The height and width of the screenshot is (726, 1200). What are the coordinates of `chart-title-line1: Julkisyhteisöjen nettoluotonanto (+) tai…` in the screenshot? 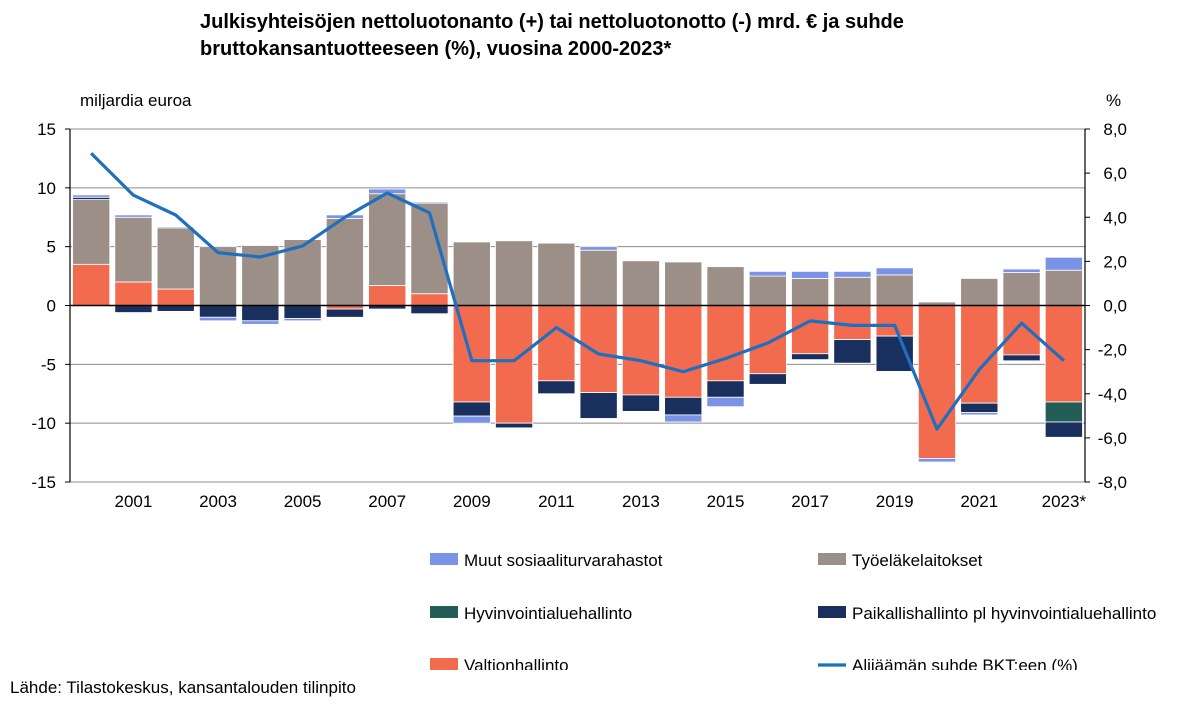 It's located at (552, 22).